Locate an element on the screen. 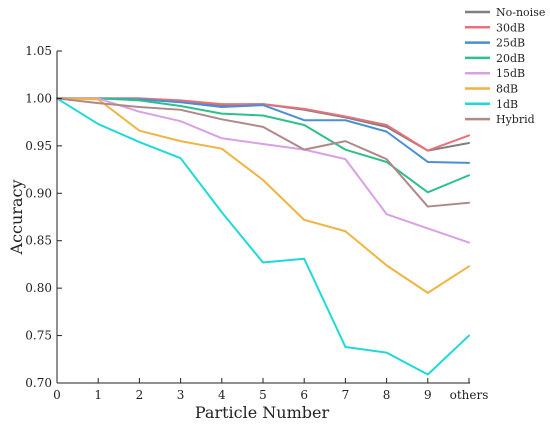 The image size is (550, 429). legend-label-20db: 20dB is located at coordinates (510, 58).